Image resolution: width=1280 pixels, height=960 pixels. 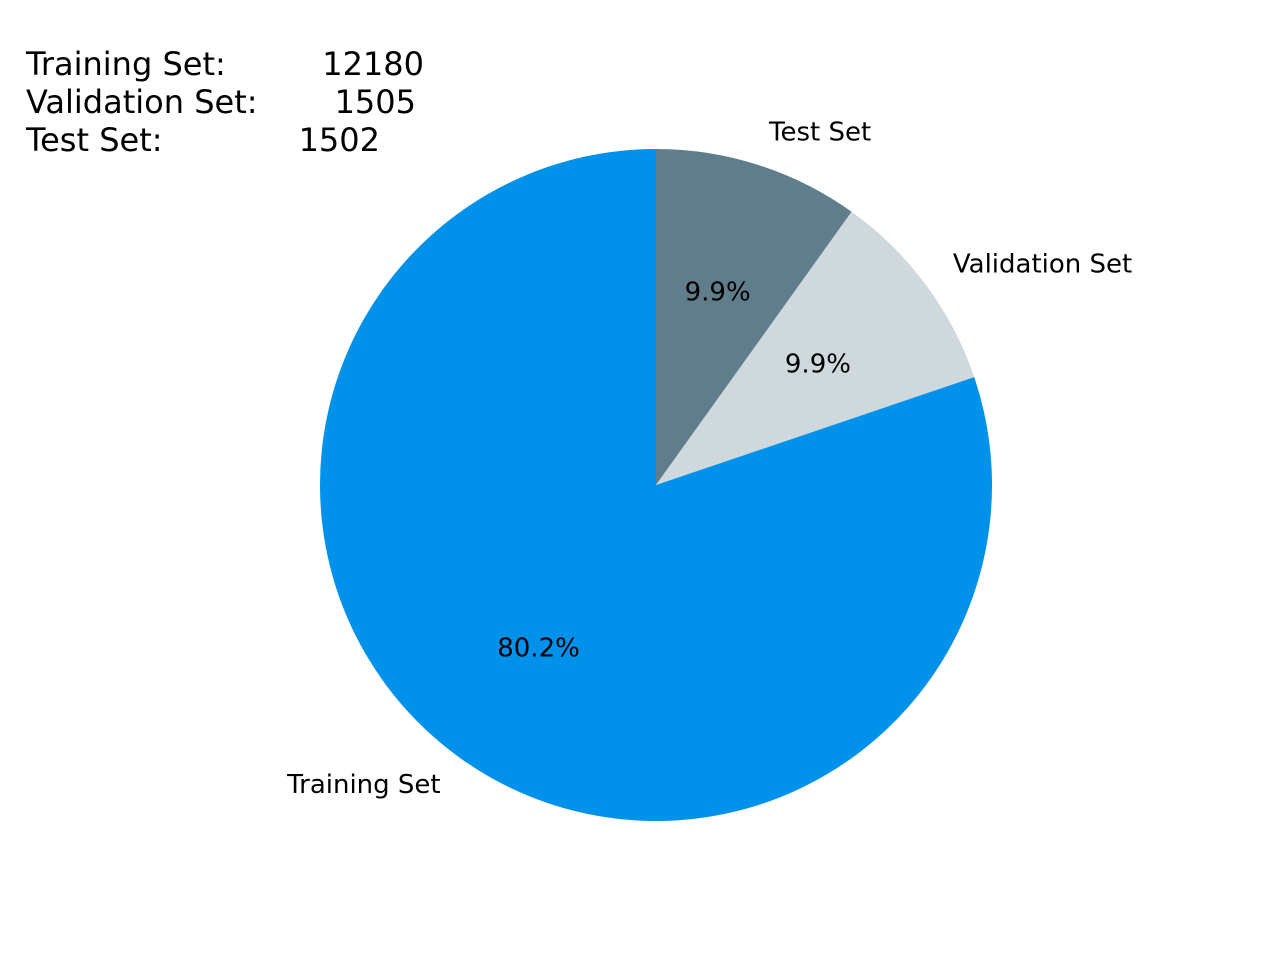 I want to click on summary-row-validation: Validation Set: 1505, so click(x=225, y=102).